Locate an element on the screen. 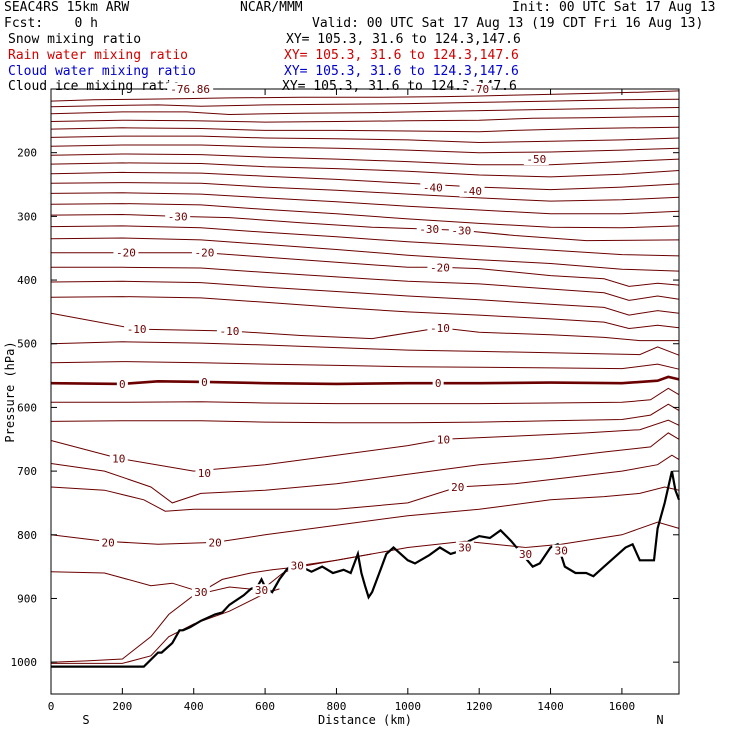 The image size is (740, 740). x-tick-label: 1400 is located at coordinates (550, 706).